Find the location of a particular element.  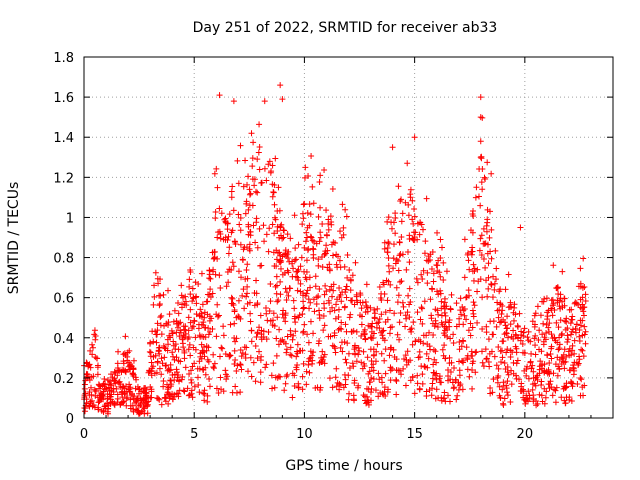

x-tick-label: 20 is located at coordinates (525, 434).